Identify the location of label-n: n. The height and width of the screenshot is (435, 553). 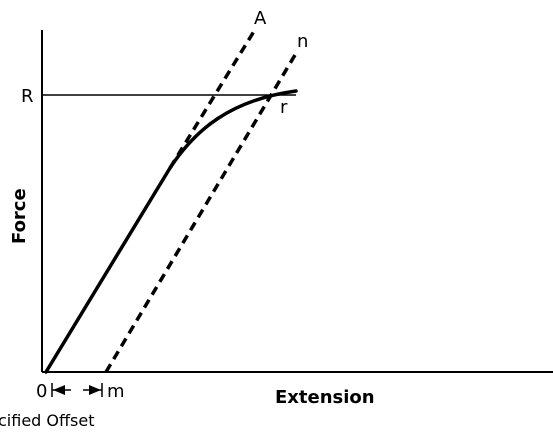
(302, 41).